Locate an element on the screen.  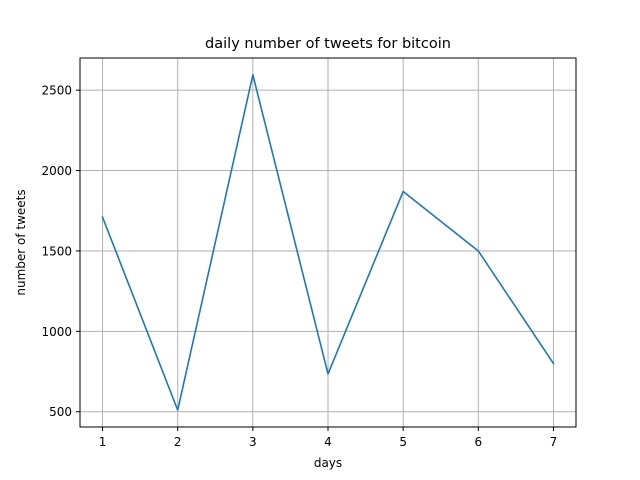
y-axis-label: number of tweets is located at coordinates (21, 242).